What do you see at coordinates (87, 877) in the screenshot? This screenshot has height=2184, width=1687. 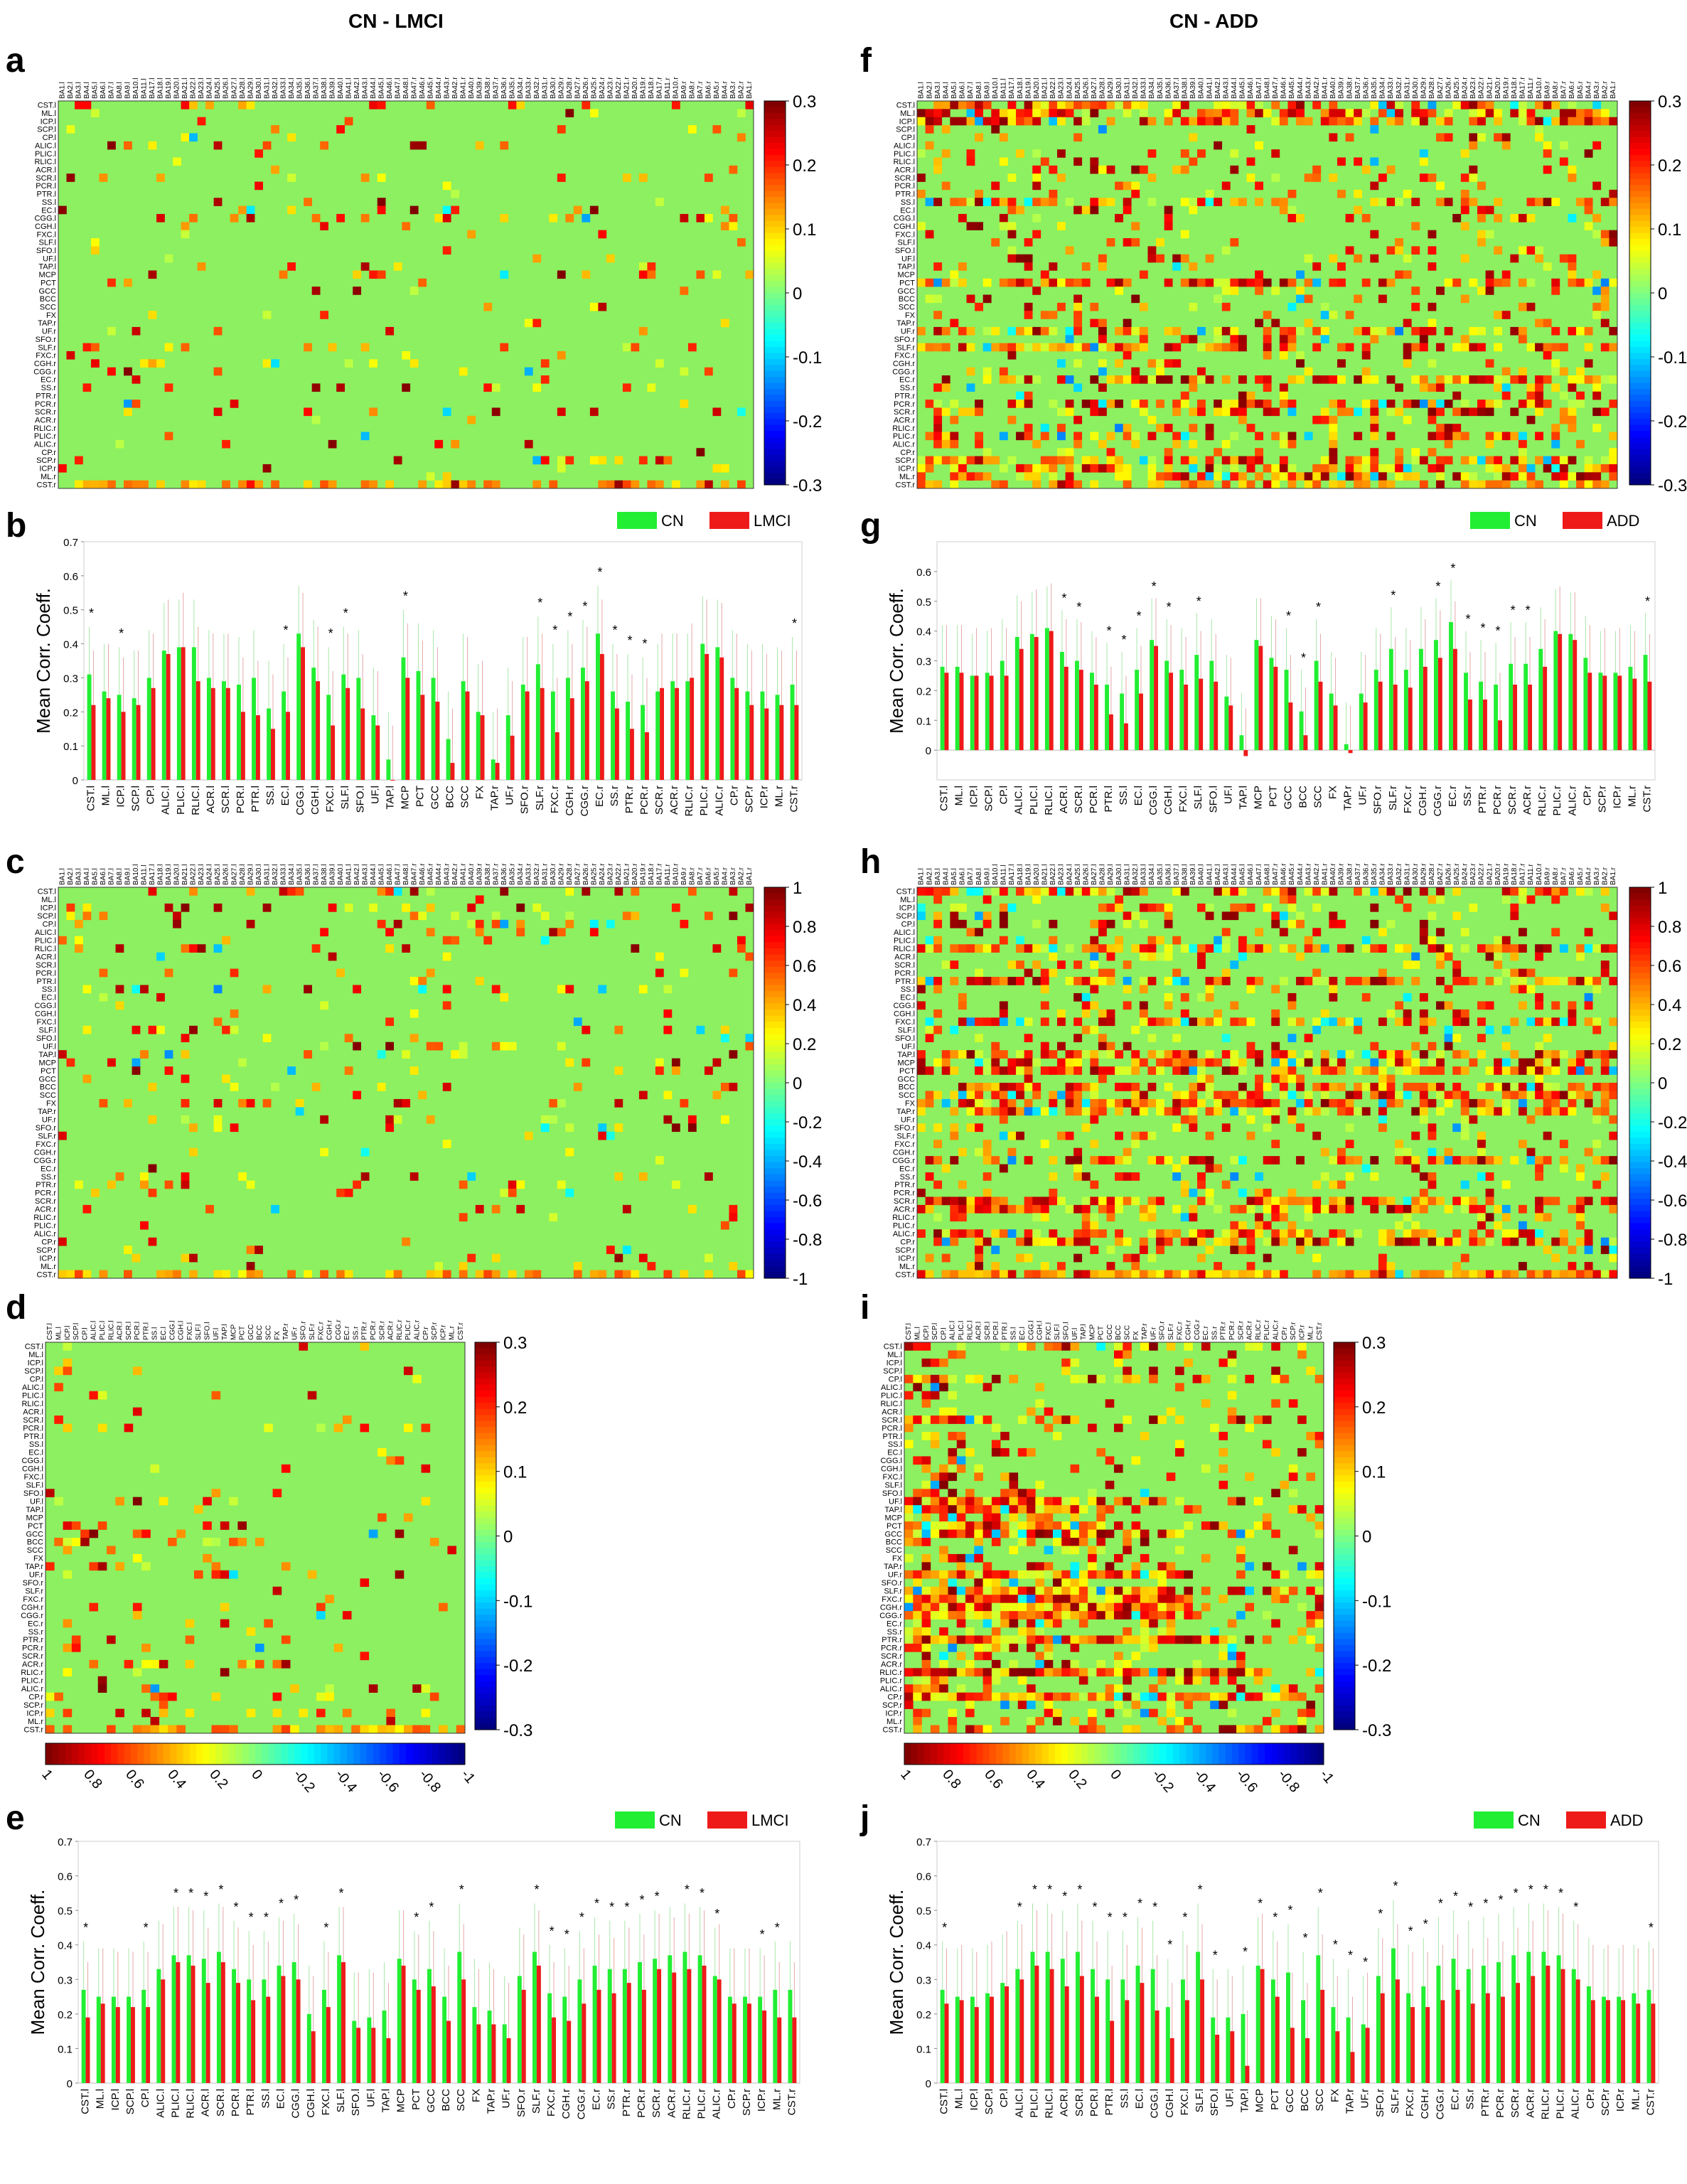 I see `col-label: BA4.l` at bounding box center [87, 877].